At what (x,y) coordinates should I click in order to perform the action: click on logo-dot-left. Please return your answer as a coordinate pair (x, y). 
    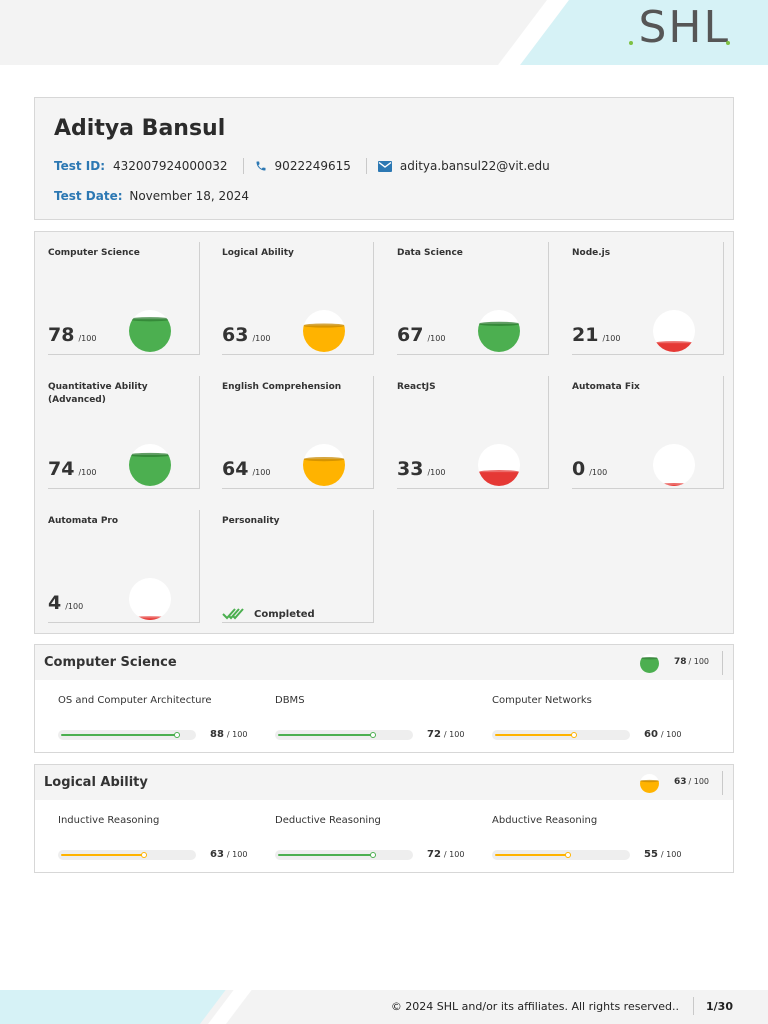
    Looking at the image, I should click on (631, 43).